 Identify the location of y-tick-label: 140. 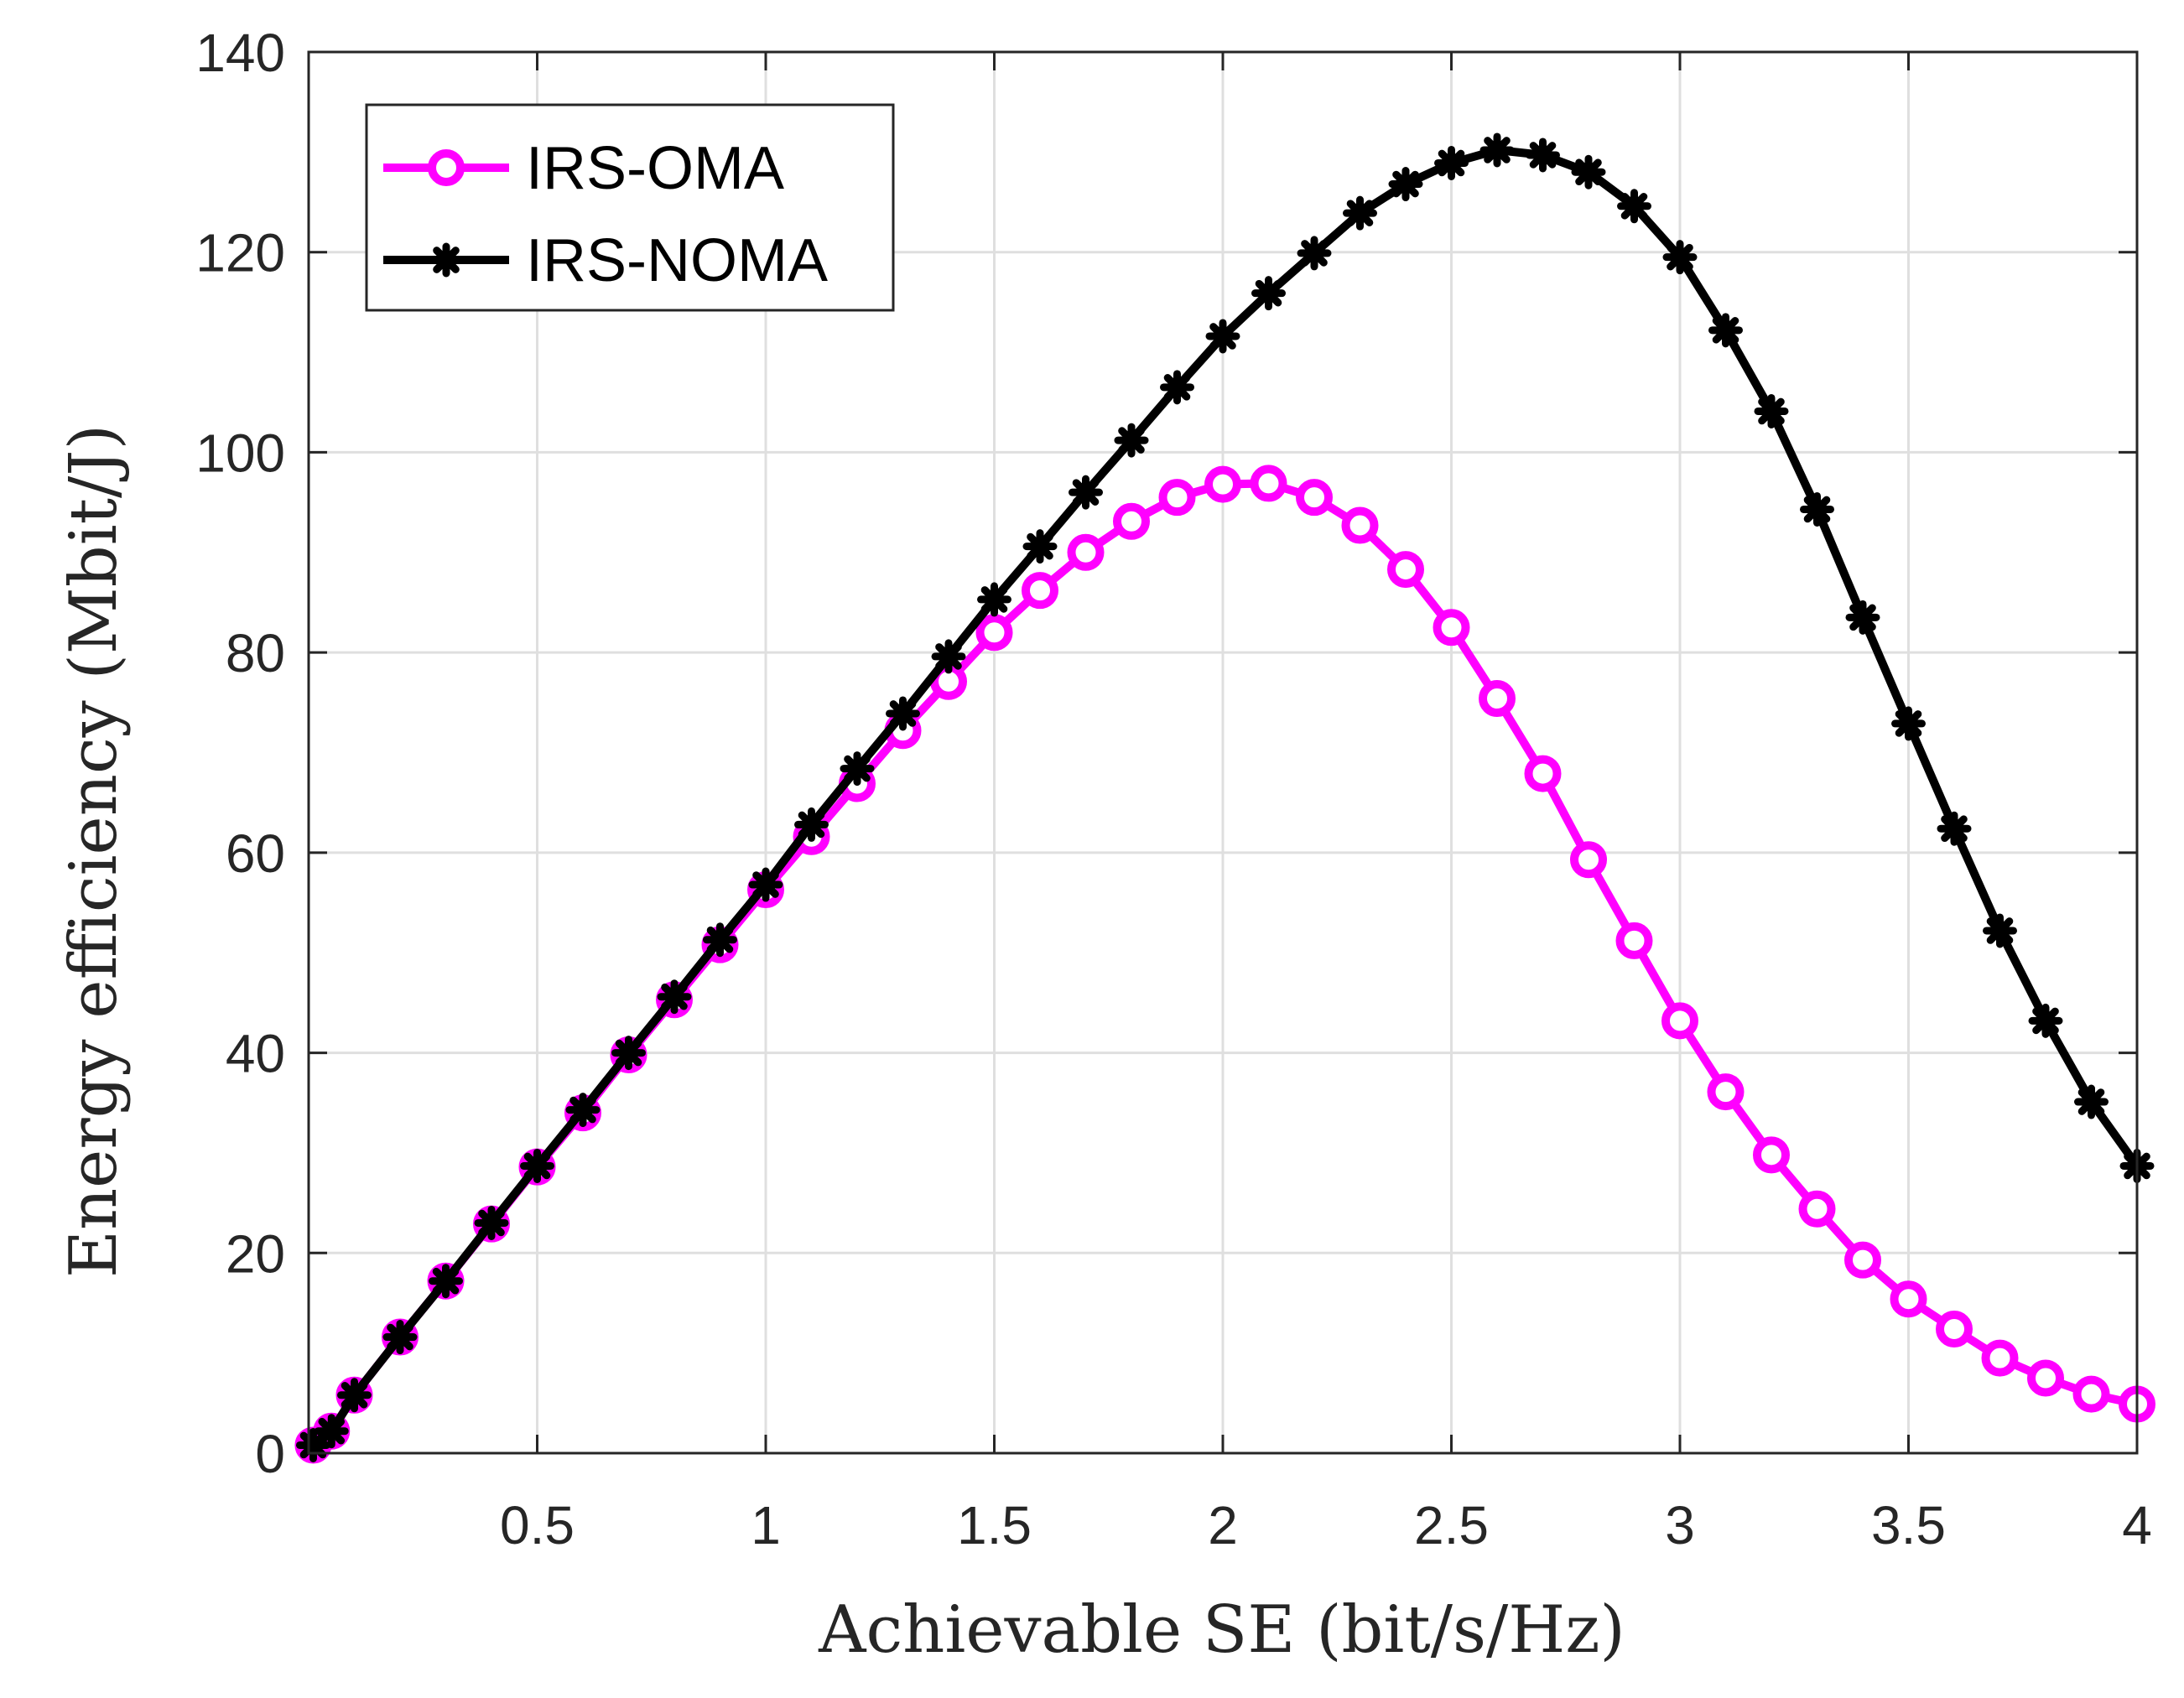
(240, 53).